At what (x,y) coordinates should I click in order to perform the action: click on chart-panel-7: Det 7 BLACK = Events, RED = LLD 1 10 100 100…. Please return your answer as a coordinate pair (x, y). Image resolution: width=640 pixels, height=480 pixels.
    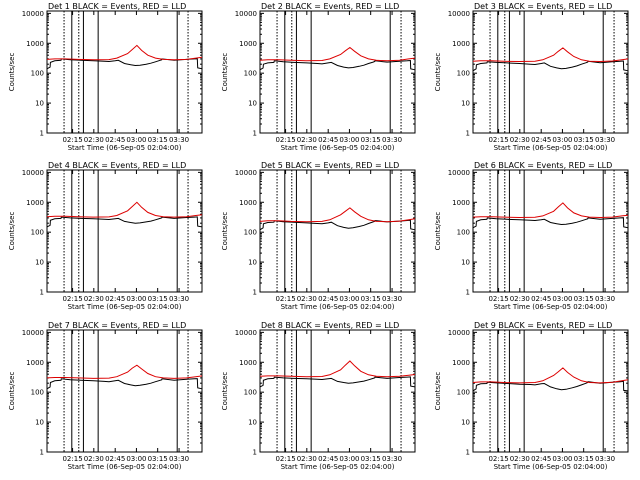
    Looking at the image, I should click on (105, 396).